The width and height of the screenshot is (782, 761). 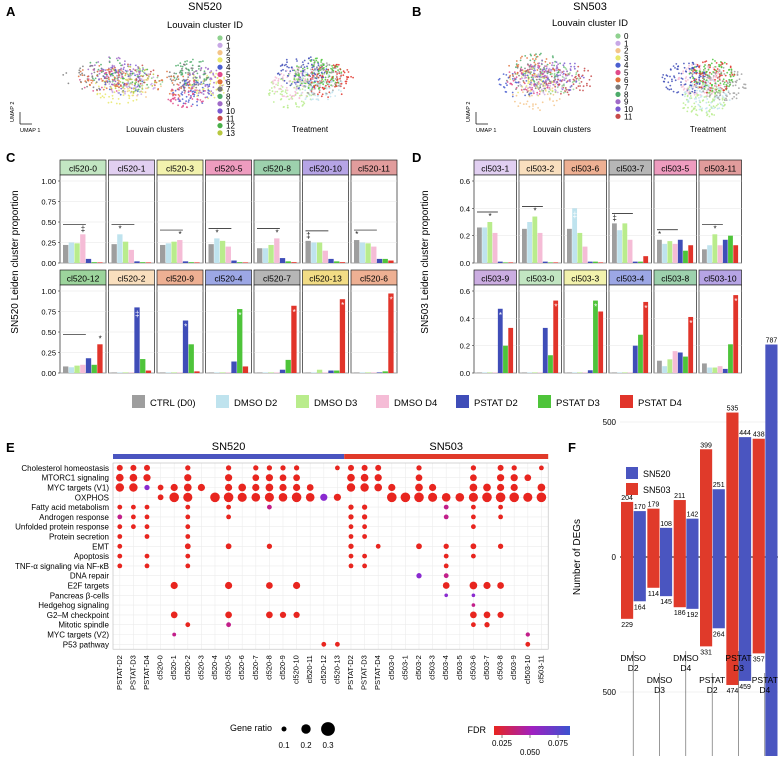 What do you see at coordinates (418, 667) in the screenshot?
I see `column-label: cl503-2` at bounding box center [418, 667].